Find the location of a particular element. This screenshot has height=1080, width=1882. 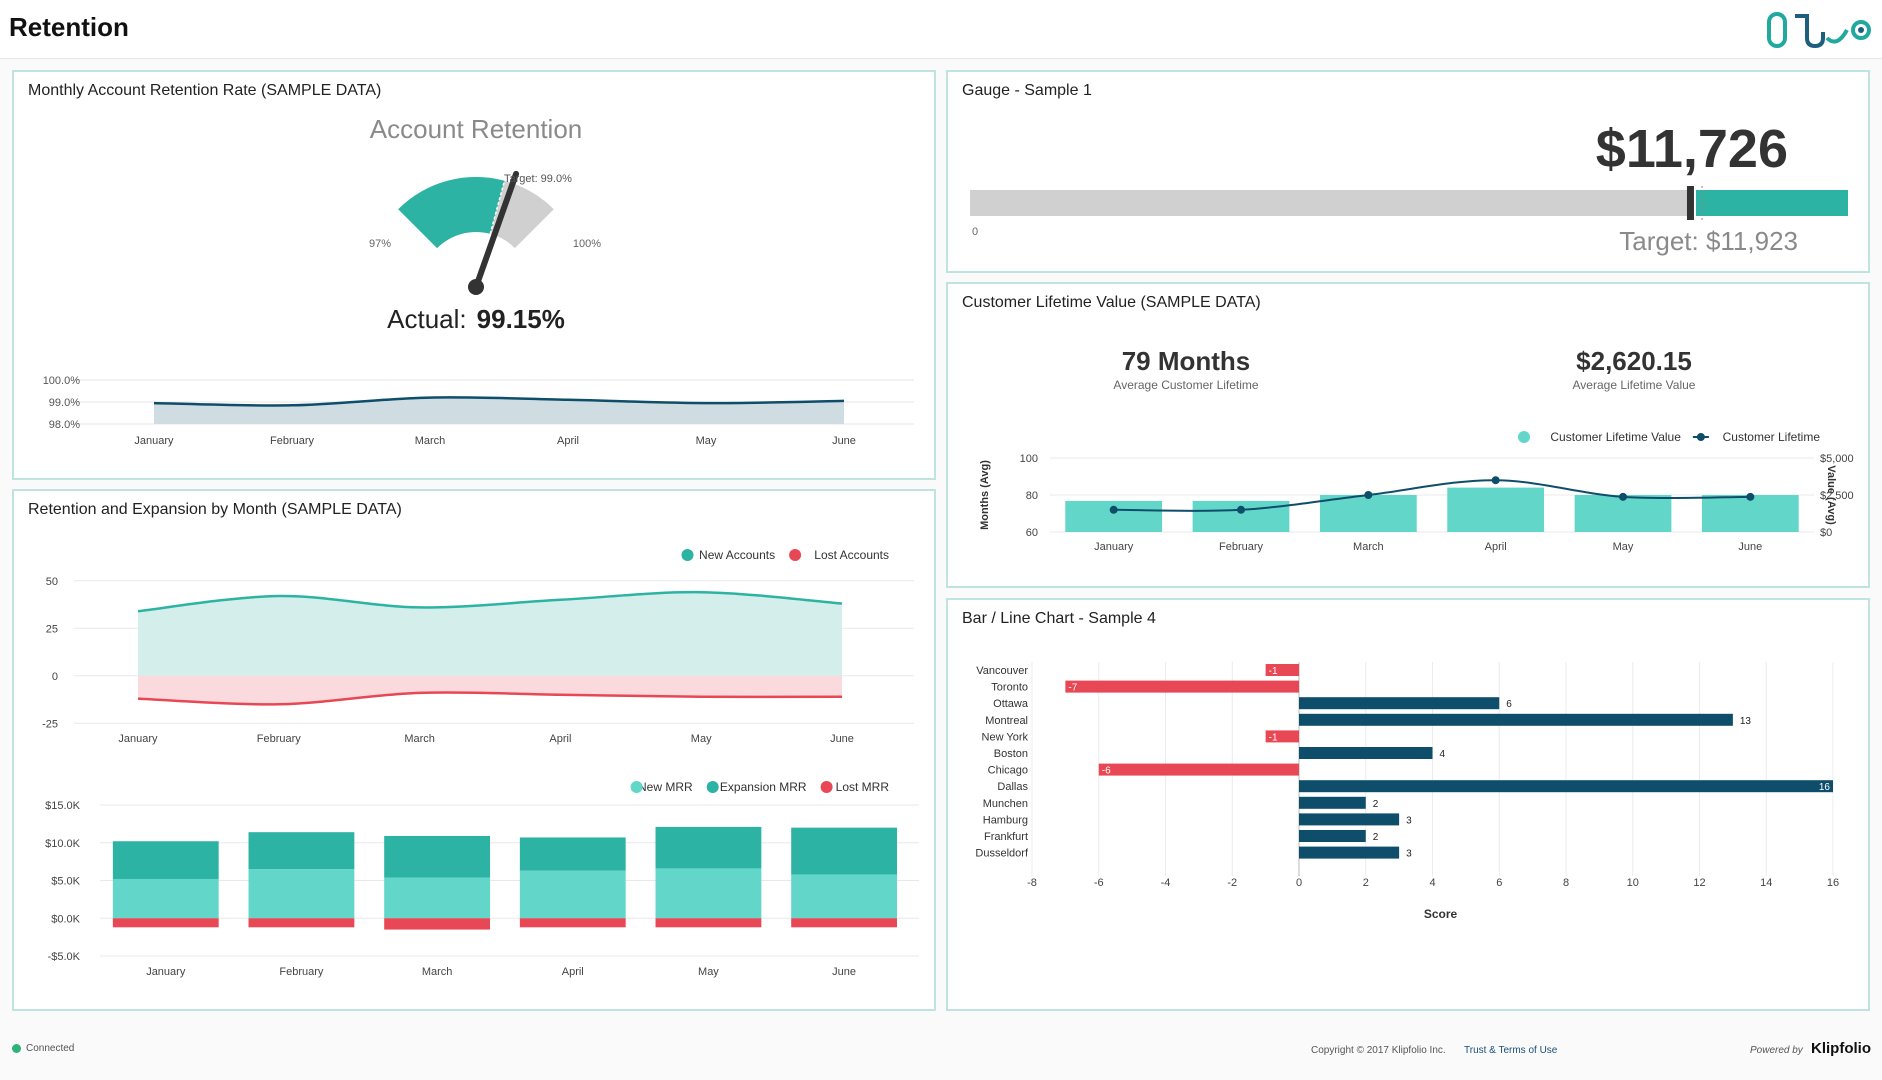

y-tick-label: 25 is located at coordinates (52, 629).